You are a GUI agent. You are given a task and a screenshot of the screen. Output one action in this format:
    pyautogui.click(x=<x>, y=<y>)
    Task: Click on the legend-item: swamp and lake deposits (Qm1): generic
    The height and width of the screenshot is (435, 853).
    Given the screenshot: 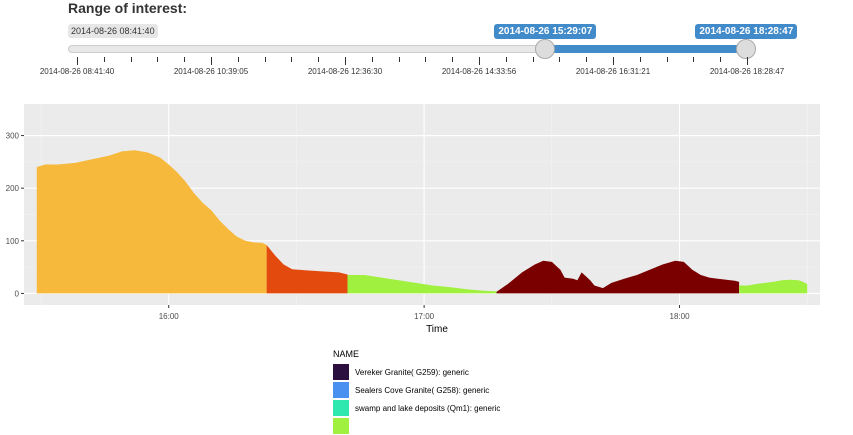 What is the action you would take?
    pyautogui.click(x=416, y=408)
    